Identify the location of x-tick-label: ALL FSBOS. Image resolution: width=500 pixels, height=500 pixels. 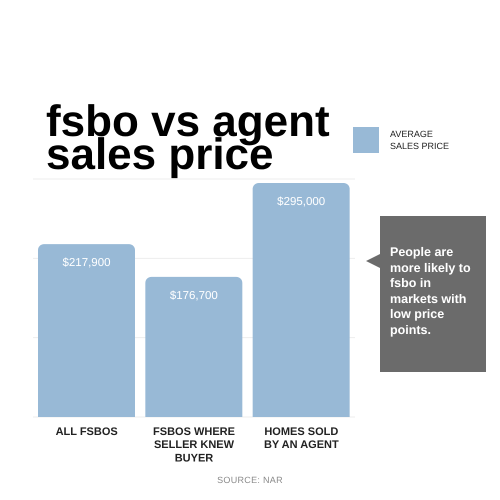
(87, 432).